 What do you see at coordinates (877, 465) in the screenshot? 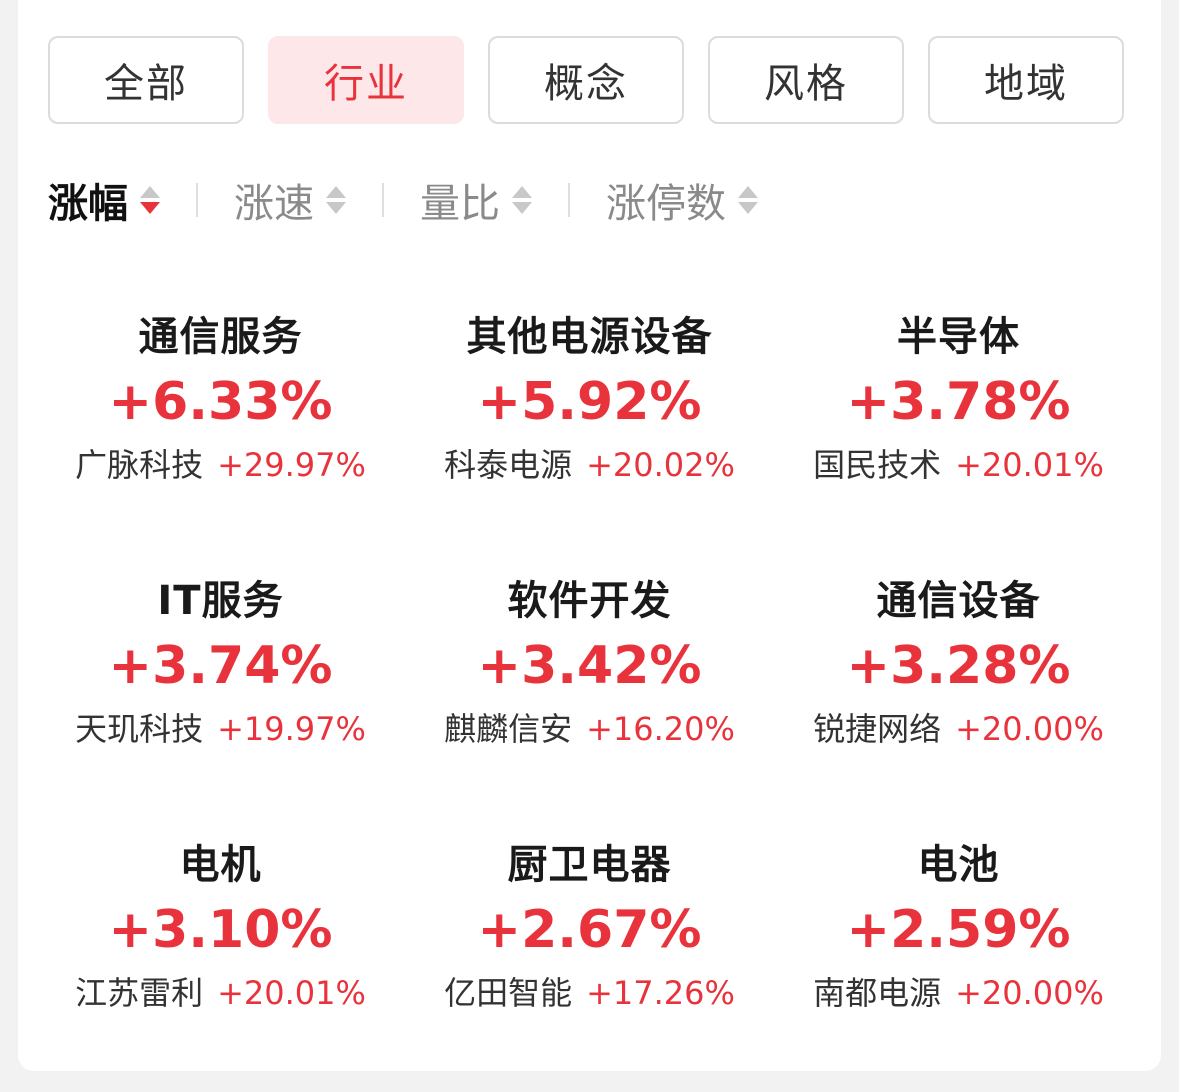
I see `leader-stock-name: 国民技术` at bounding box center [877, 465].